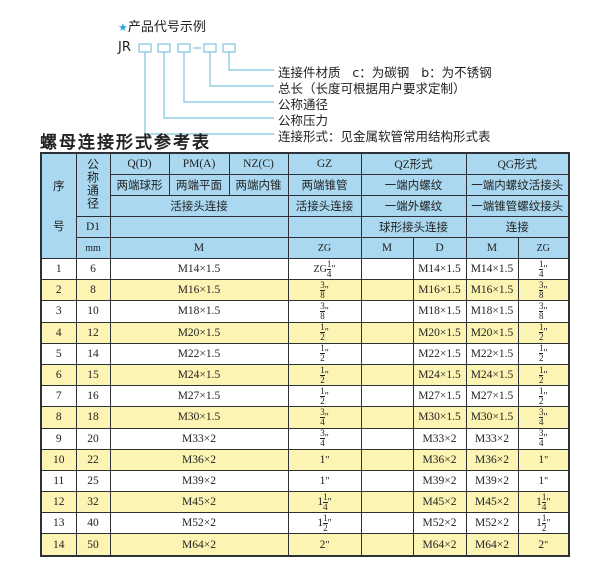 Image resolution: width=600 pixels, height=567 pixels. Describe the element at coordinates (58, 375) in the screenshot. I see `cell-no: 6` at that location.